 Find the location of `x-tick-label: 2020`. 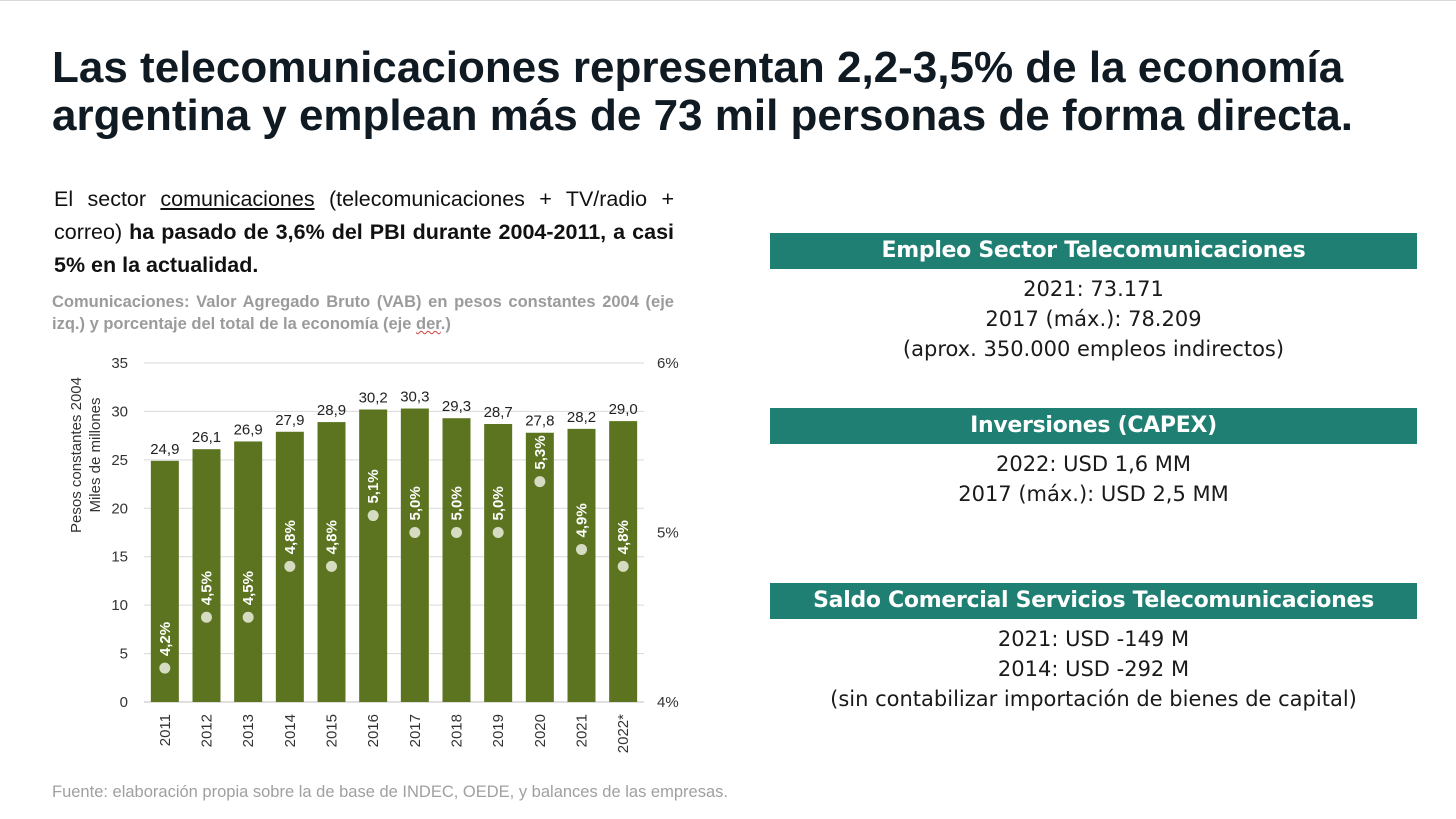

x-tick-label: 2020 is located at coordinates (540, 730).